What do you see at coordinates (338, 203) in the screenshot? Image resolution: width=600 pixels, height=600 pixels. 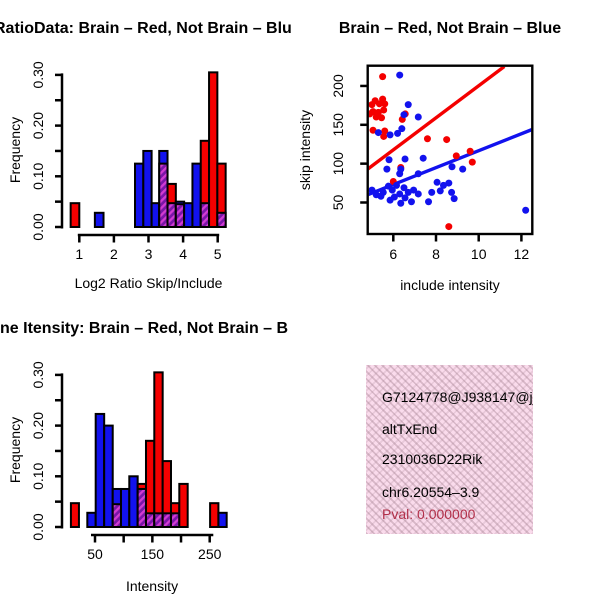 I see `y-tick-label: 50` at bounding box center [338, 203].